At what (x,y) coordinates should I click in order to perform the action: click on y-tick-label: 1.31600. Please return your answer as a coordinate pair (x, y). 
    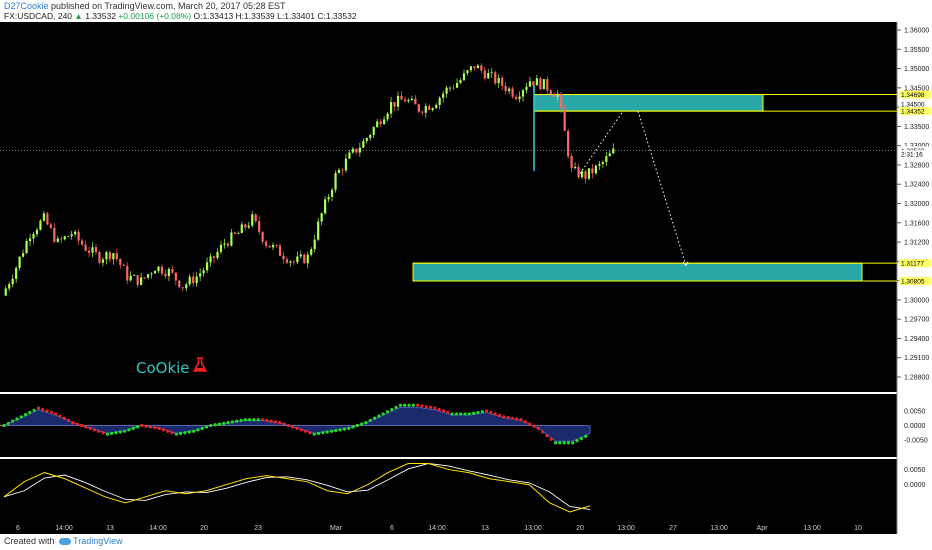
    Looking at the image, I should click on (916, 223).